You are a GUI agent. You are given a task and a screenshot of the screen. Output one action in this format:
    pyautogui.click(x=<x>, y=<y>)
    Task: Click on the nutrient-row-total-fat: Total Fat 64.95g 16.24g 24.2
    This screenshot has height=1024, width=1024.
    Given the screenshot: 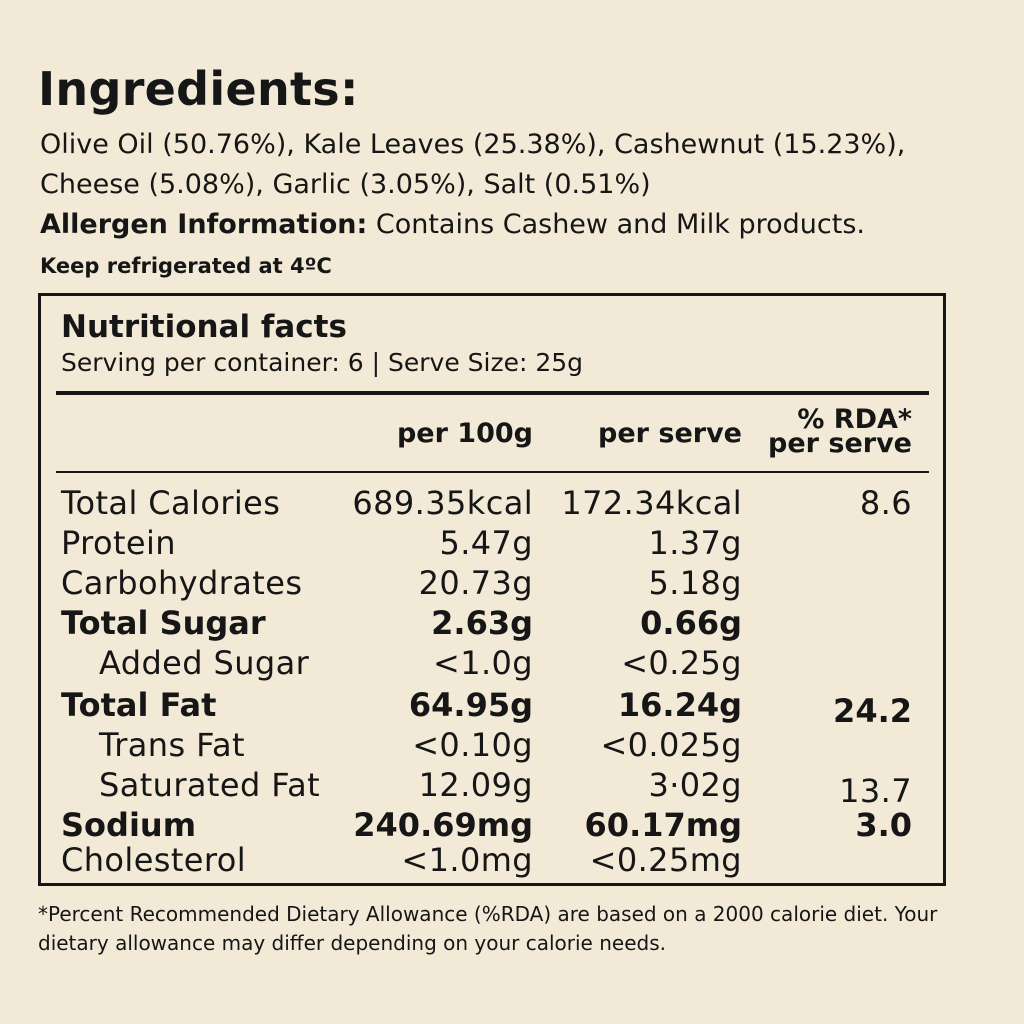 What is the action you would take?
    pyautogui.click(x=492, y=708)
    